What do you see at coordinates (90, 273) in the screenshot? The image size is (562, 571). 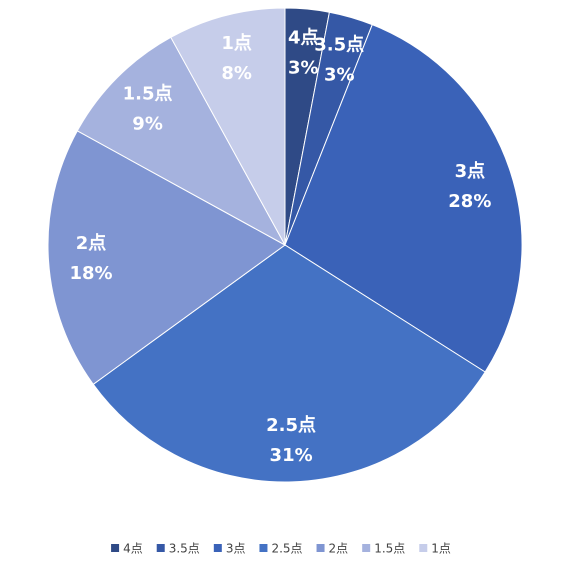 I see `slice-value-label: 18%` at bounding box center [90, 273].